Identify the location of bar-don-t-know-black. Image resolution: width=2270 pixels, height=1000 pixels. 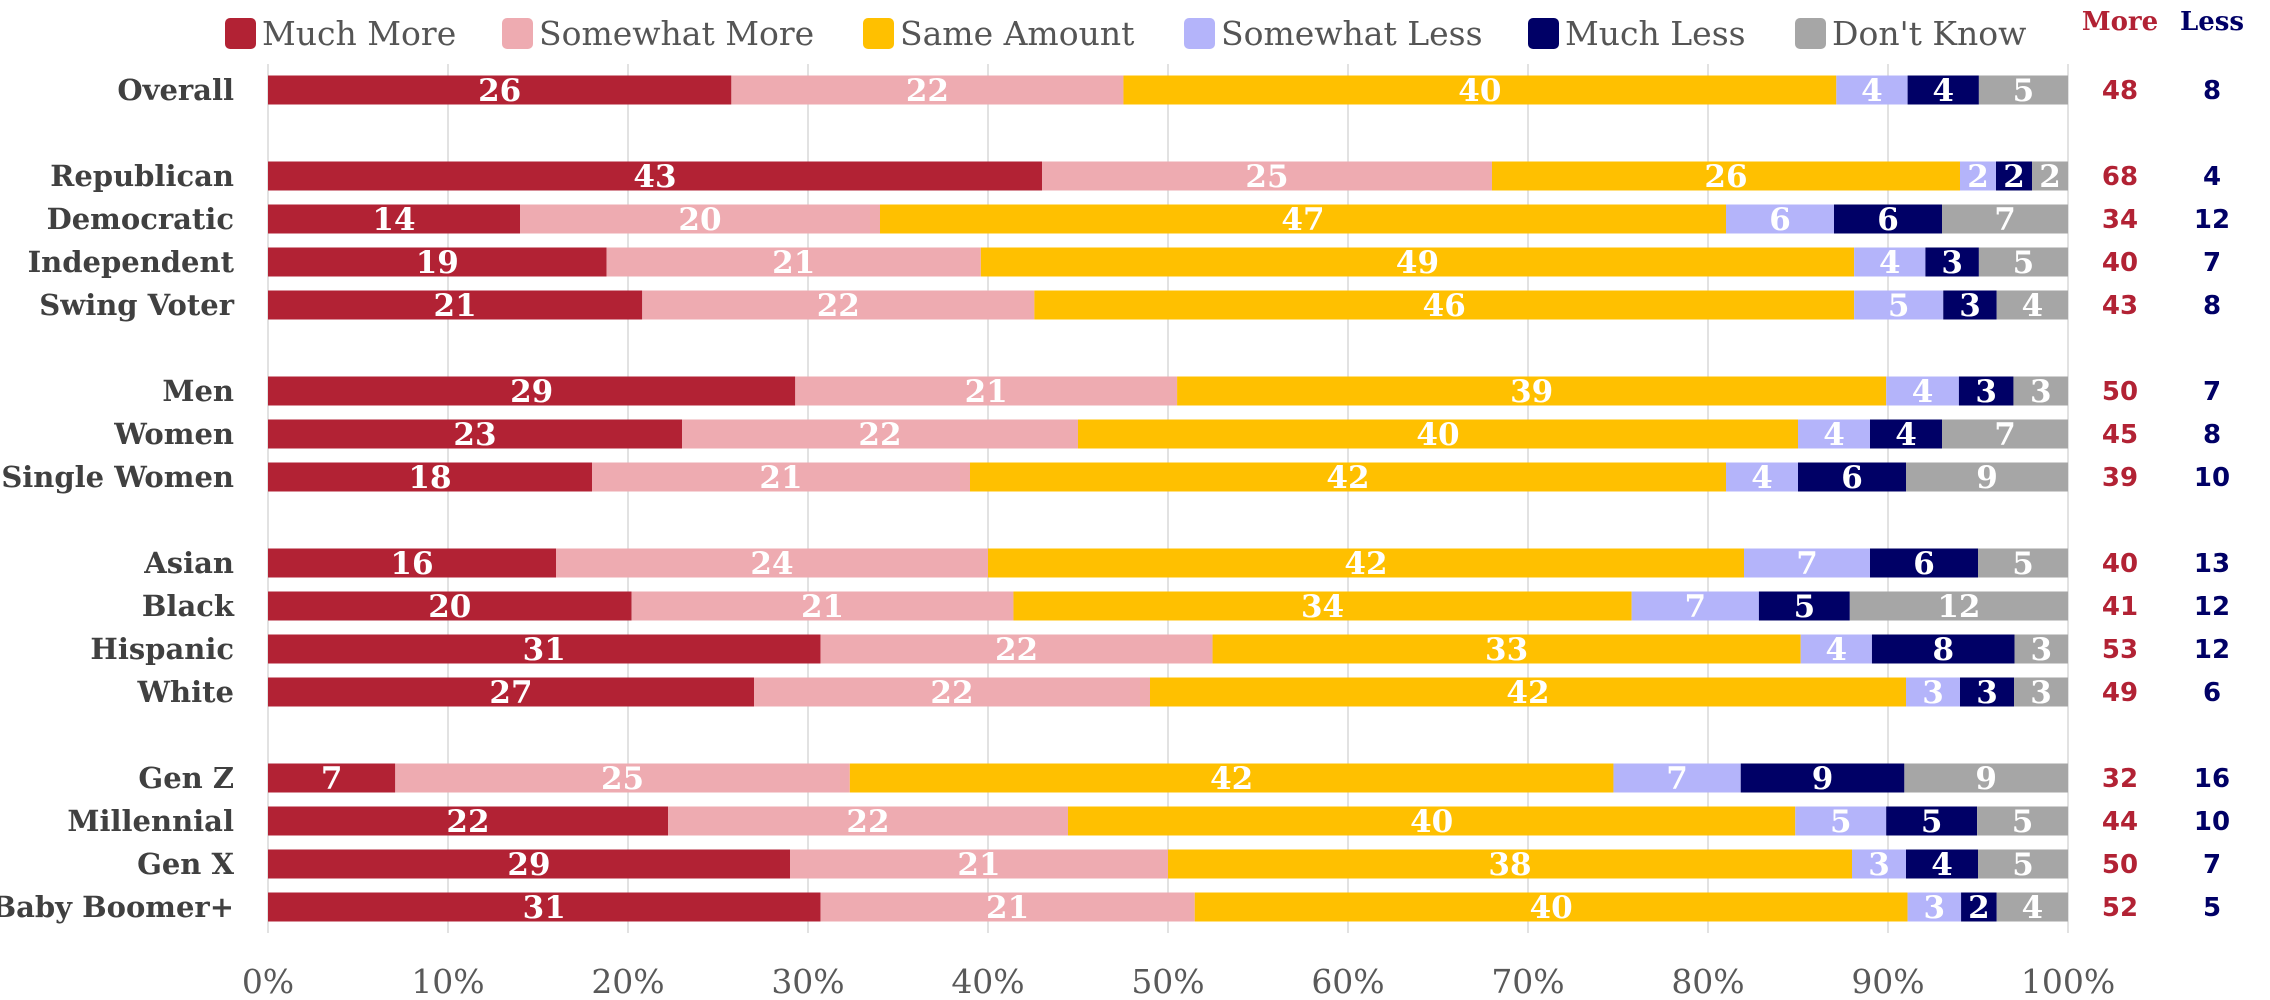
(1958, 606).